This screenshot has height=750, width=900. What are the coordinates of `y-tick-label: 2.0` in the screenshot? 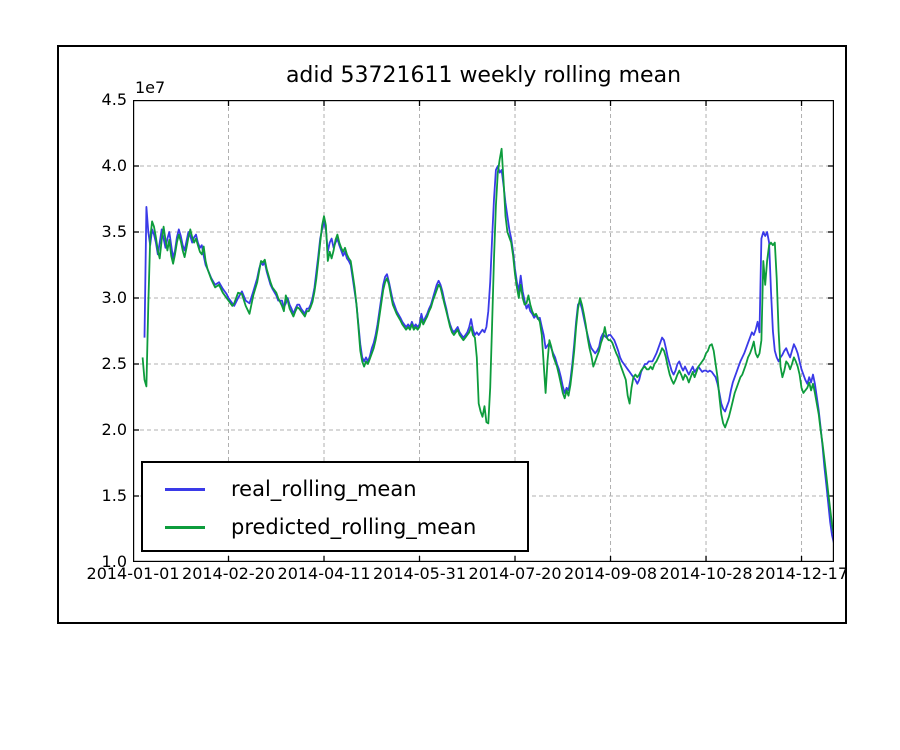 It's located at (114, 429).